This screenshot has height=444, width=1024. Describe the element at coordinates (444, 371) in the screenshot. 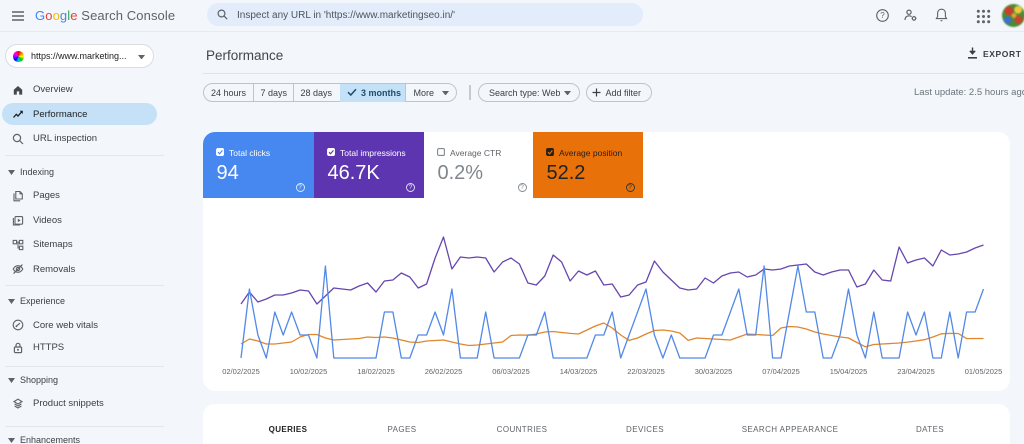

I see `svg-text: 26/02/2025` at that location.